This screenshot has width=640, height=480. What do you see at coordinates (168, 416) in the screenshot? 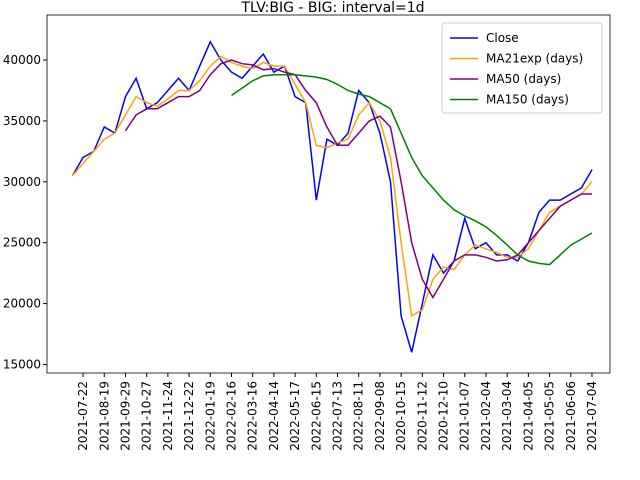
I see `x-tick-label: 2021-11-24` at bounding box center [168, 416].